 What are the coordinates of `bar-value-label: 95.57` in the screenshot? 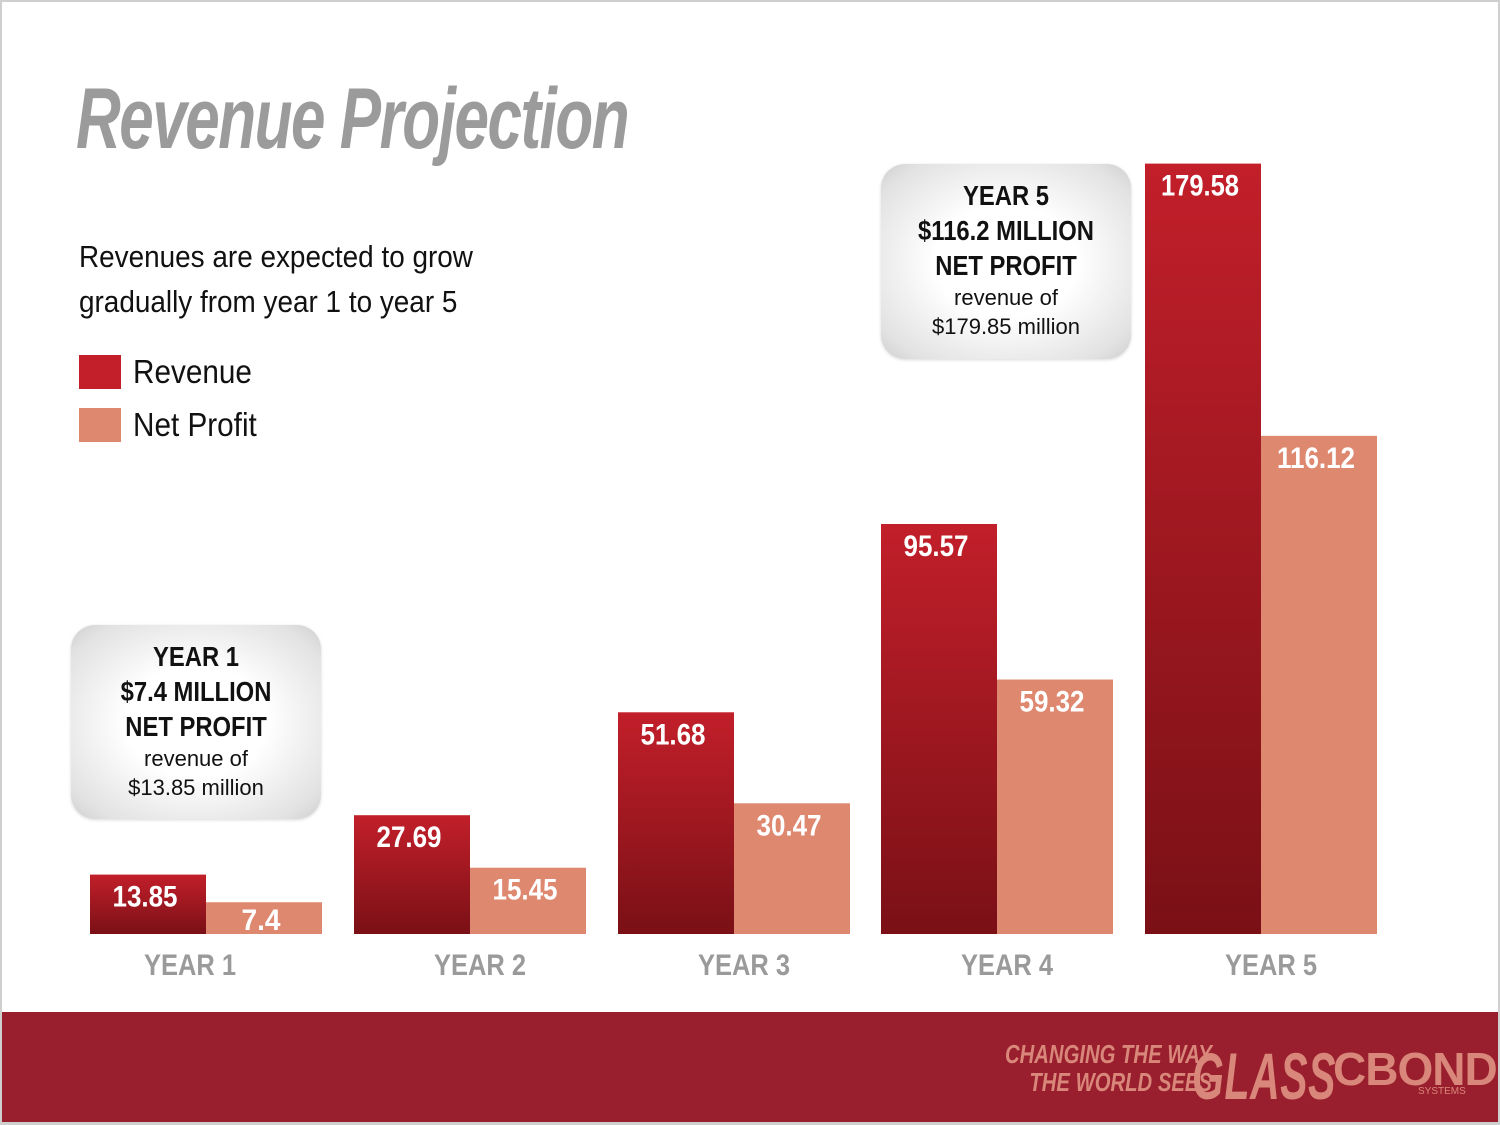 It's located at (936, 546).